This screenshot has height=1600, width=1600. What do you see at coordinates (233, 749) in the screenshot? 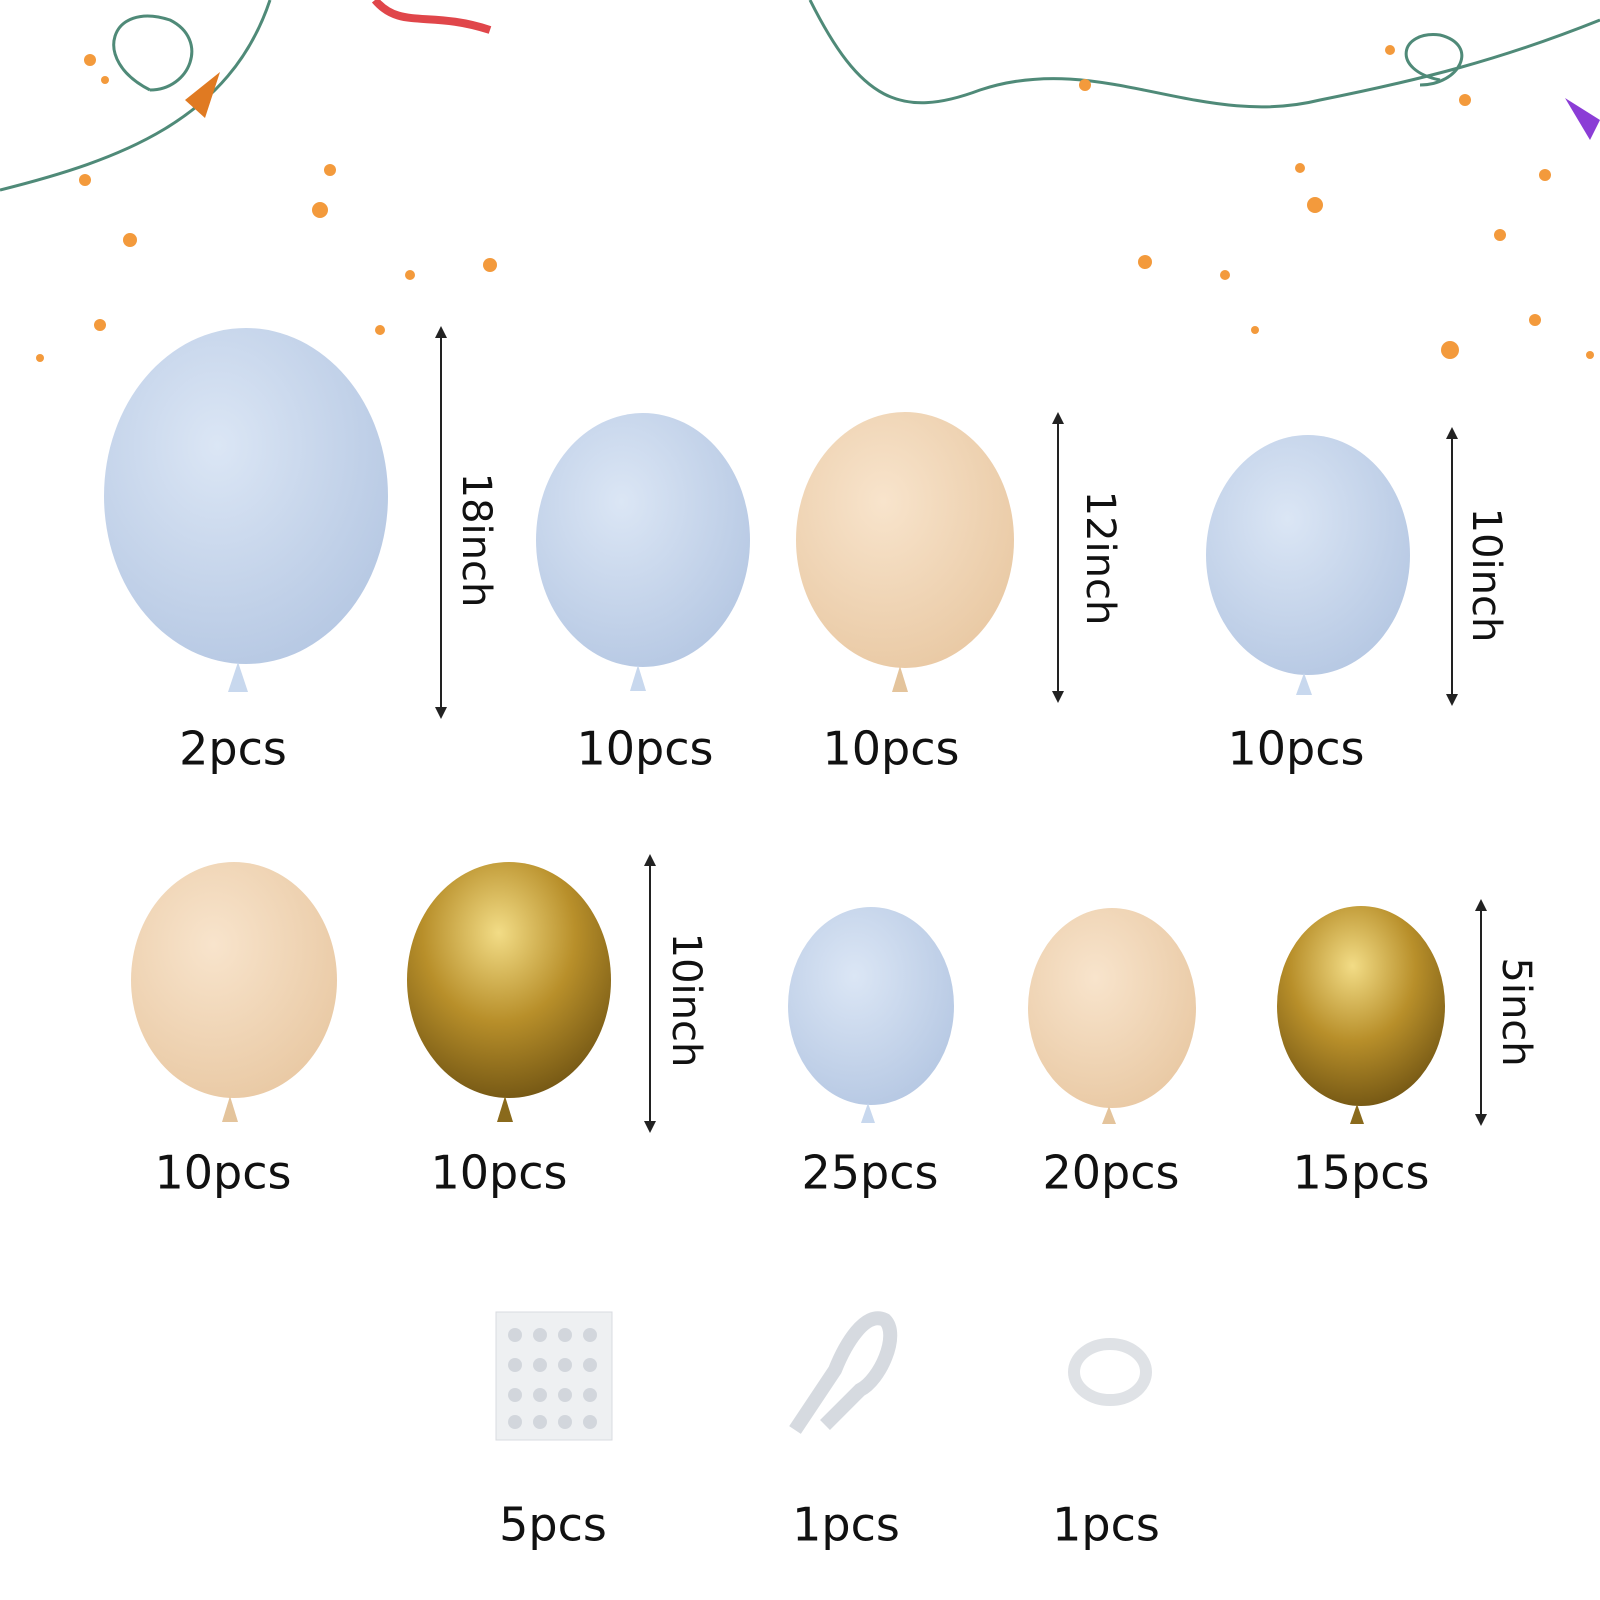
I see `count-label: 2pcs` at bounding box center [233, 749].